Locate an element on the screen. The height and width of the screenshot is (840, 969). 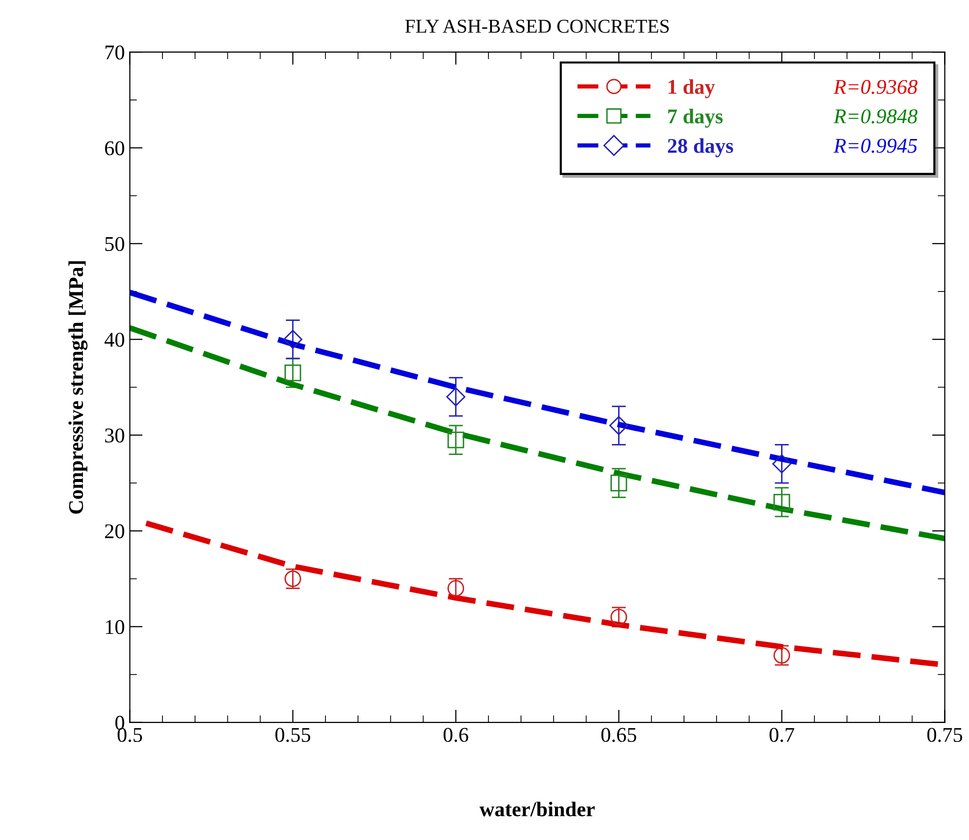
text: R=0.9945 is located at coordinates (876, 145).